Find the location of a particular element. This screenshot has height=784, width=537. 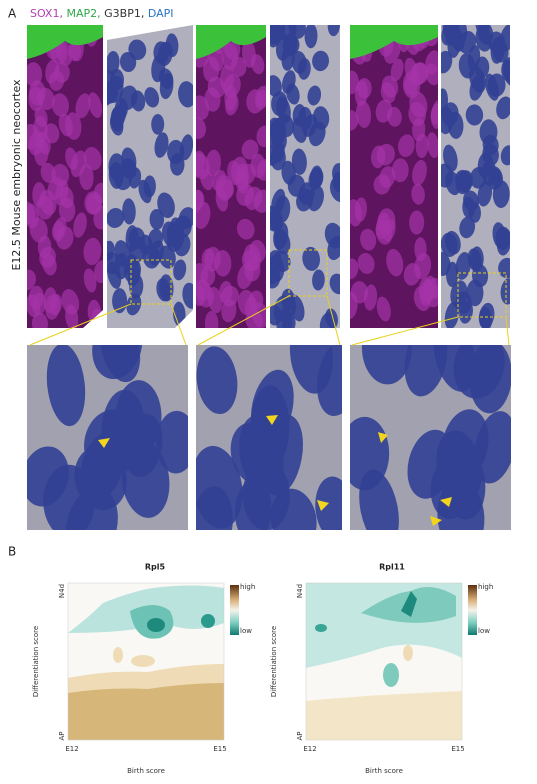

map2-signal is located at coordinates (65, 42).